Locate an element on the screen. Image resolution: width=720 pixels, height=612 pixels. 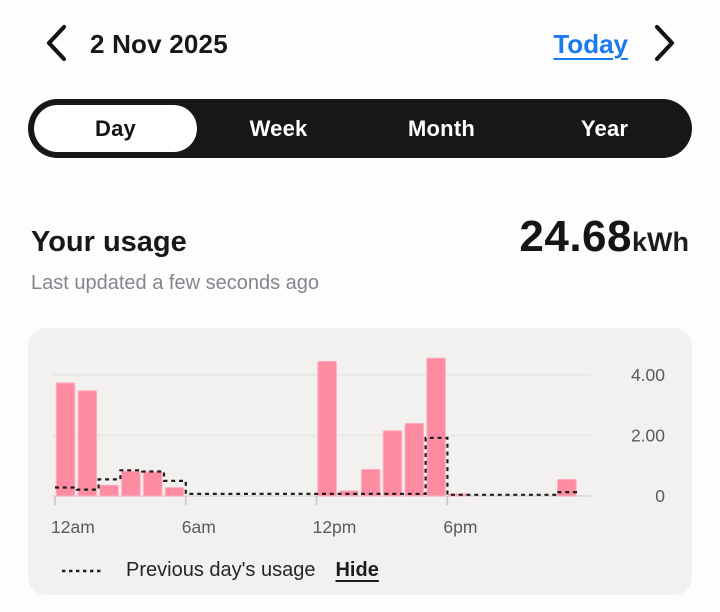
usage-summary-row: Your usage 24.68kWh is located at coordinates (360, 237).